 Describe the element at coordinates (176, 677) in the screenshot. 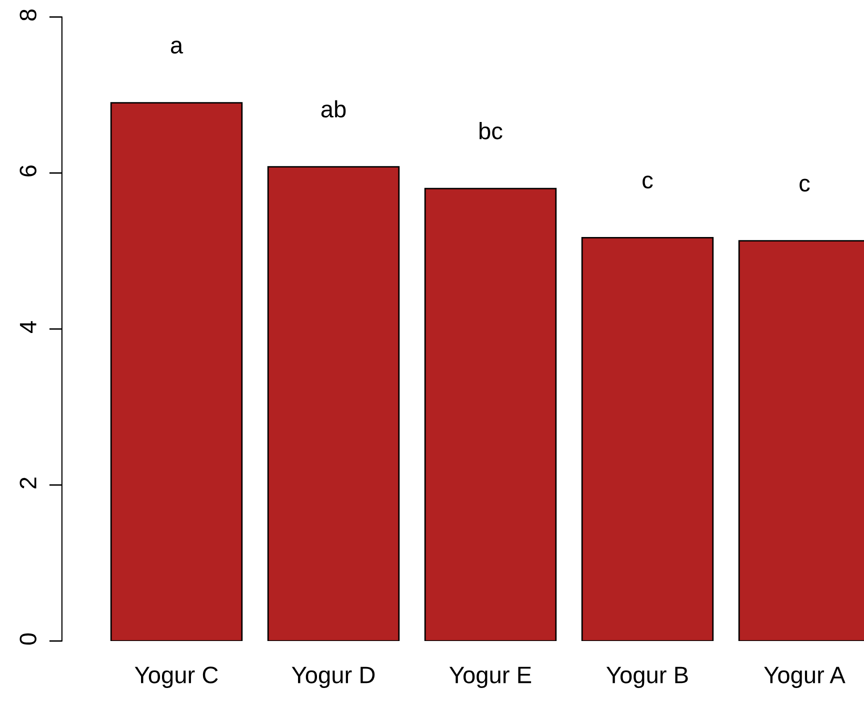

I see `x-tick-label: Yogur C` at that location.